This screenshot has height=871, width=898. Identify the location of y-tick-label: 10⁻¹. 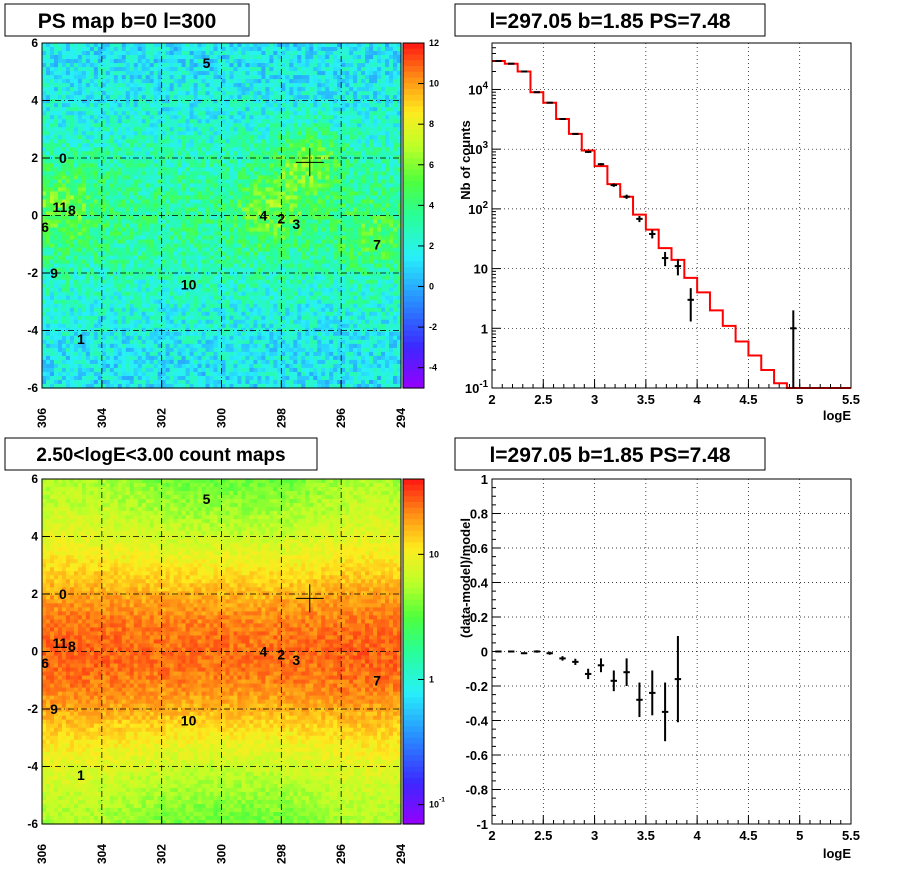
(477, 387).